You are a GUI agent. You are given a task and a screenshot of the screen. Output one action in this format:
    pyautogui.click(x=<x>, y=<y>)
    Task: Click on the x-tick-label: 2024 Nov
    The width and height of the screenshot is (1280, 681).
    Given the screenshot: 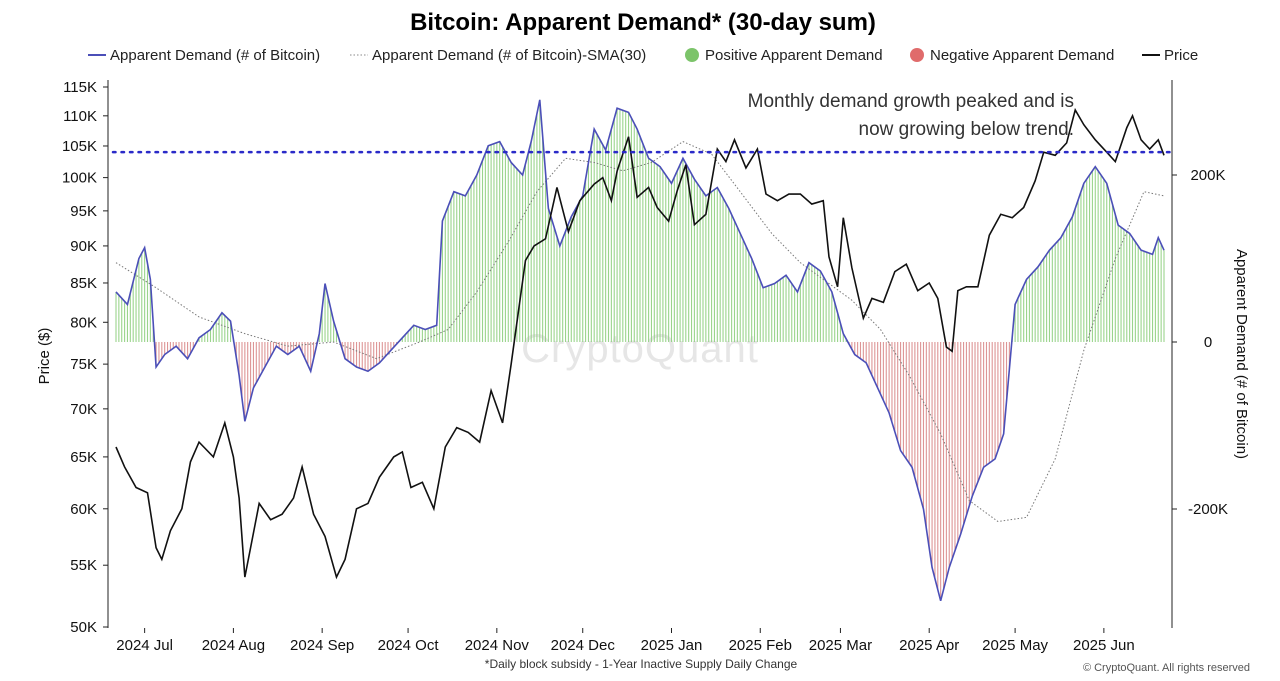 What is the action you would take?
    pyautogui.click(x=497, y=645)
    